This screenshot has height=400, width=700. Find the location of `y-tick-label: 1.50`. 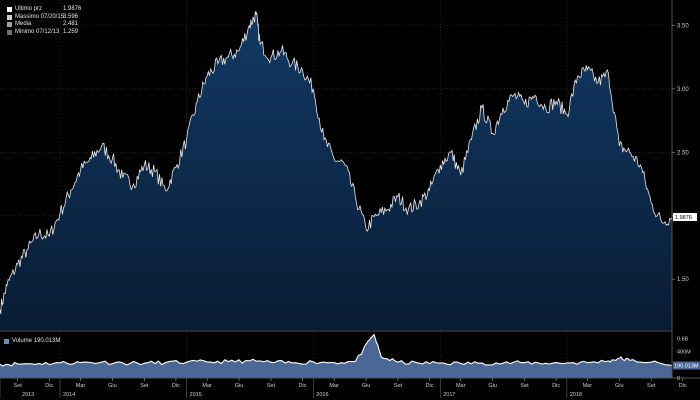

y-tick-label: 1.50 is located at coordinates (683, 280).